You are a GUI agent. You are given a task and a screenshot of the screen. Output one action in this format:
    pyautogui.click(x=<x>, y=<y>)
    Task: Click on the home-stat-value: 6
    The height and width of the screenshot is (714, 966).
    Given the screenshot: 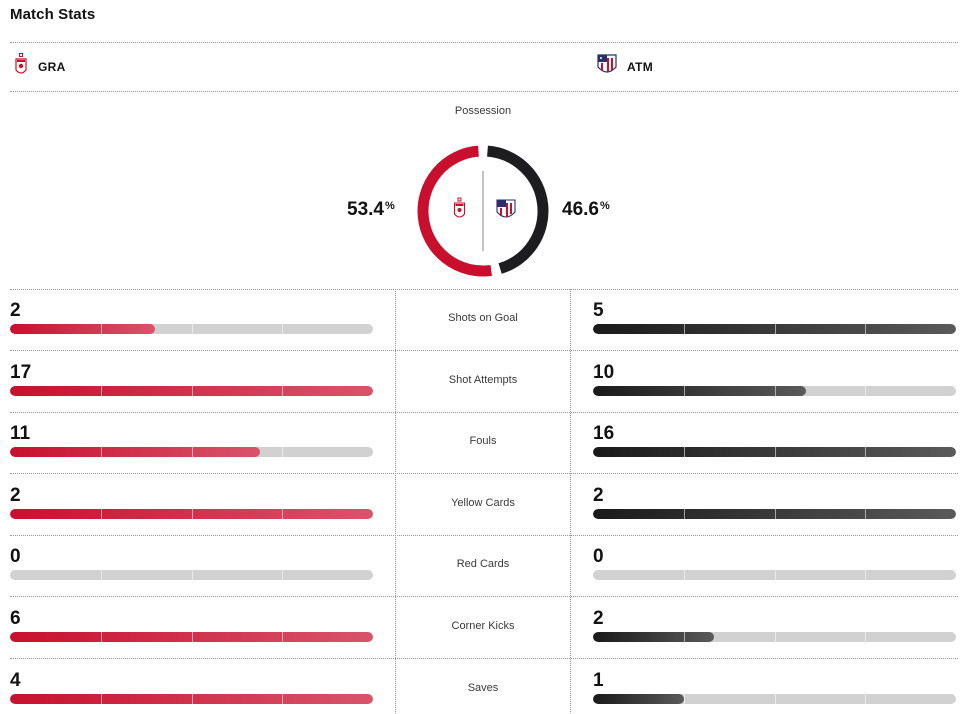 What is the action you would take?
    pyautogui.click(x=15, y=618)
    